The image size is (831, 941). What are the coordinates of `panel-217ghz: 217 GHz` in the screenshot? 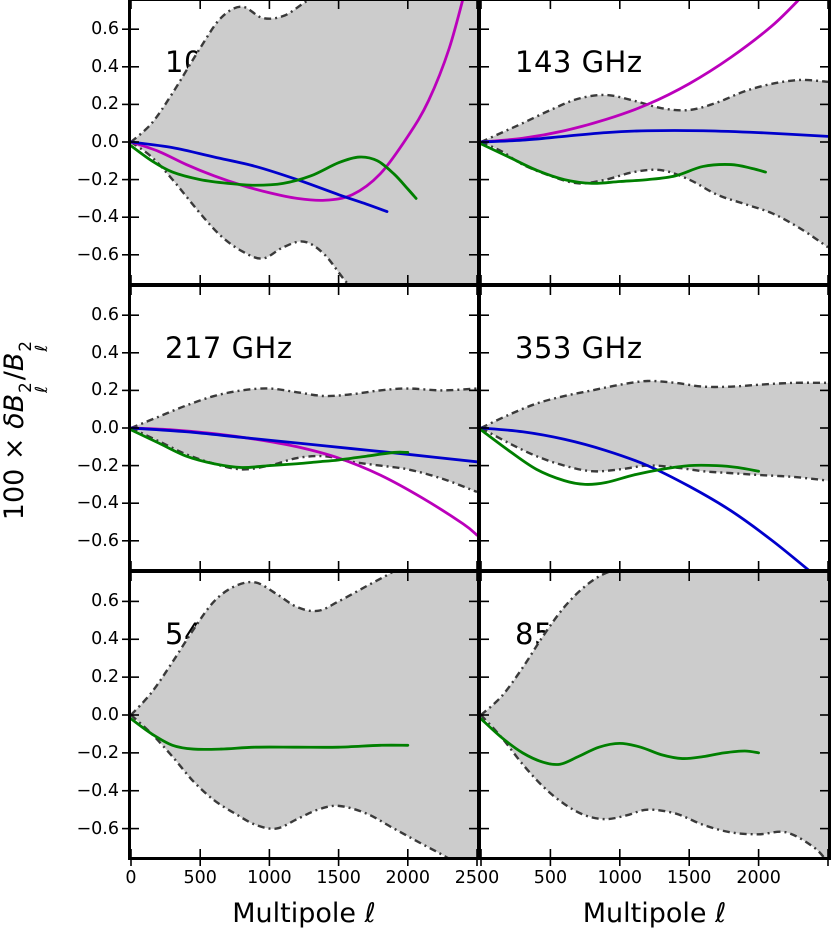 It's located at (301, 428).